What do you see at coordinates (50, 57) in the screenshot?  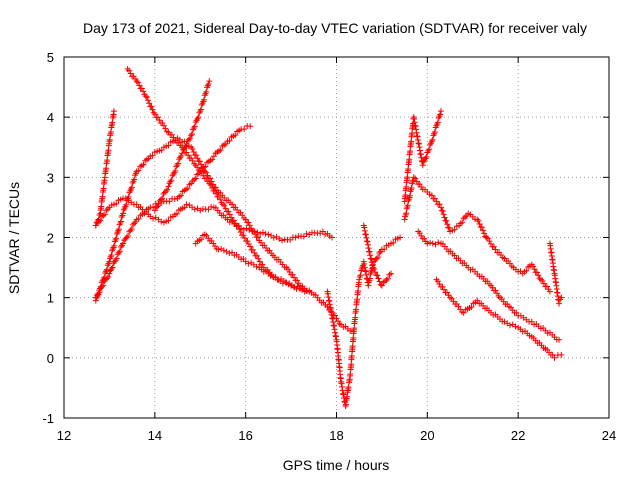 I see `y-tick-label: 5` at bounding box center [50, 57].